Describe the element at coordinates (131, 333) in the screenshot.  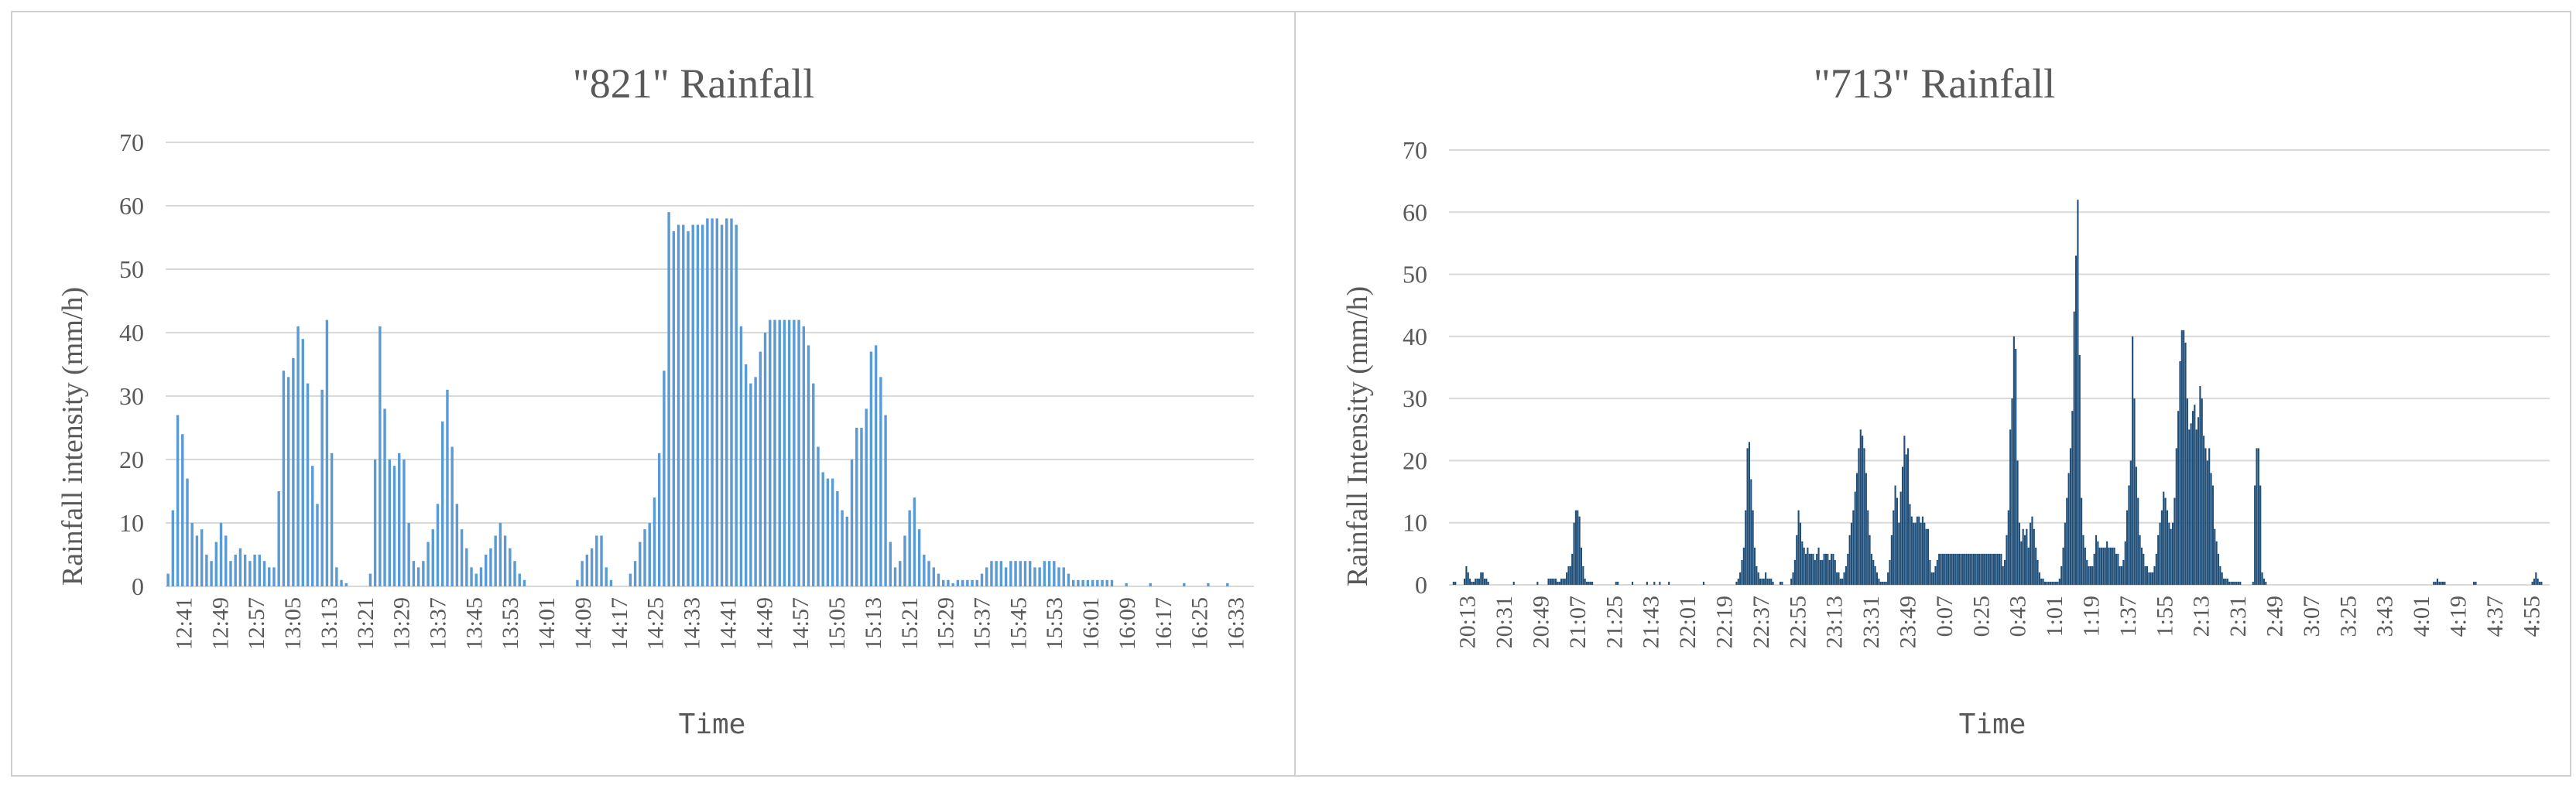
I see `y-tick-label: 40` at that location.